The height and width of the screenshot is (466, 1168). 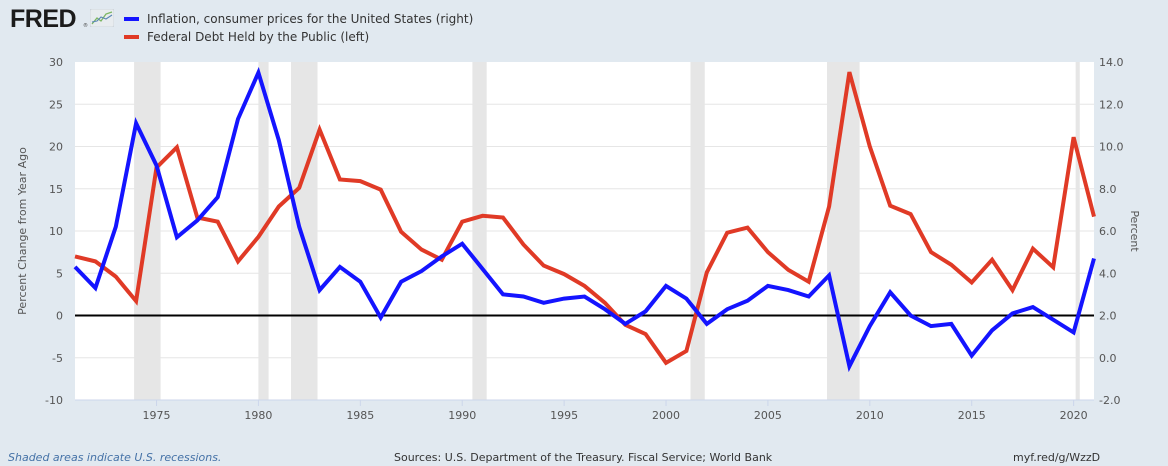 What do you see at coordinates (56, 104) in the screenshot?
I see `left-tick-label: 25` at bounding box center [56, 104].